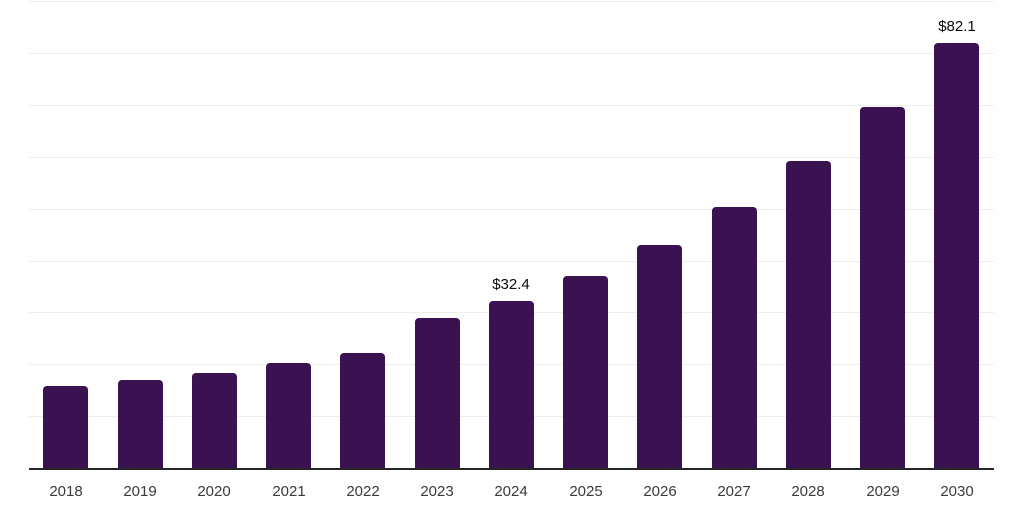  Describe the element at coordinates (883, 491) in the screenshot. I see `x-tick-label-2029: 2029` at that location.